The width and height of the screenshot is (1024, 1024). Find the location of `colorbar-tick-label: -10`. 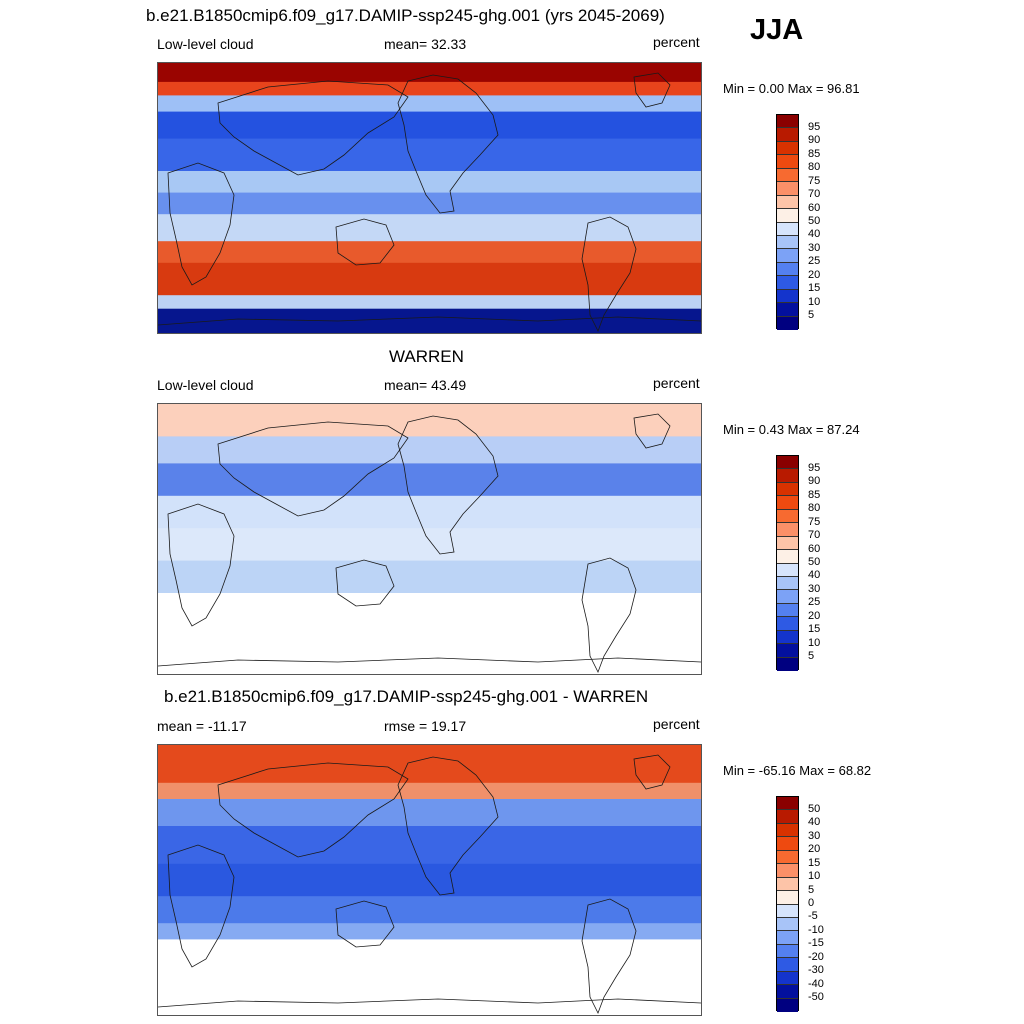

colorbar-tick-label: -10 is located at coordinates (816, 929).